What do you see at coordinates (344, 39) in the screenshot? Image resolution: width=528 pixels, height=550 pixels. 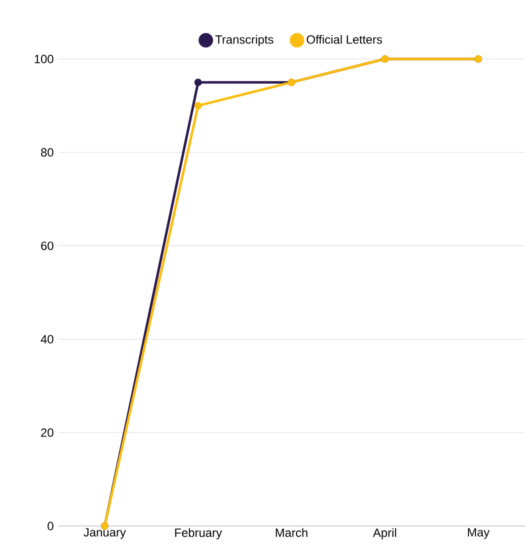 I see `legend-label: Official Letters` at bounding box center [344, 39].